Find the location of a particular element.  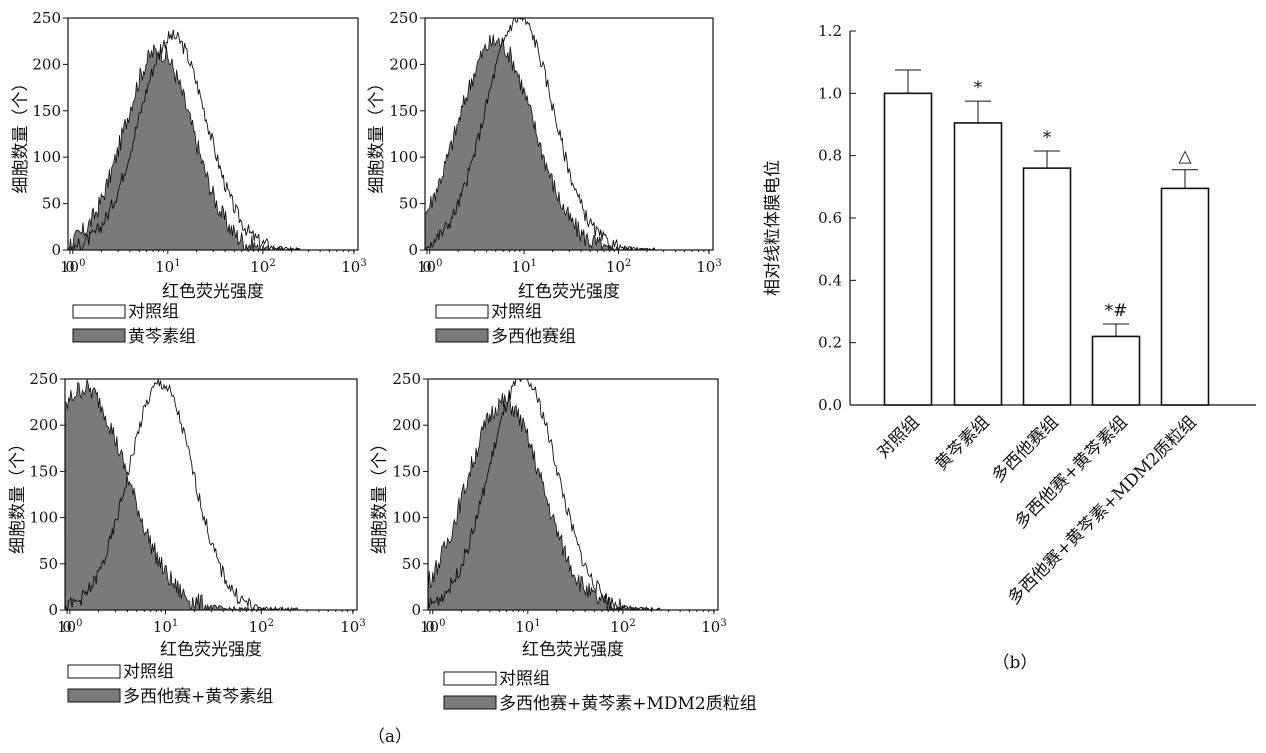

category-label-3: 多西他赛组 is located at coordinates (1025, 449).